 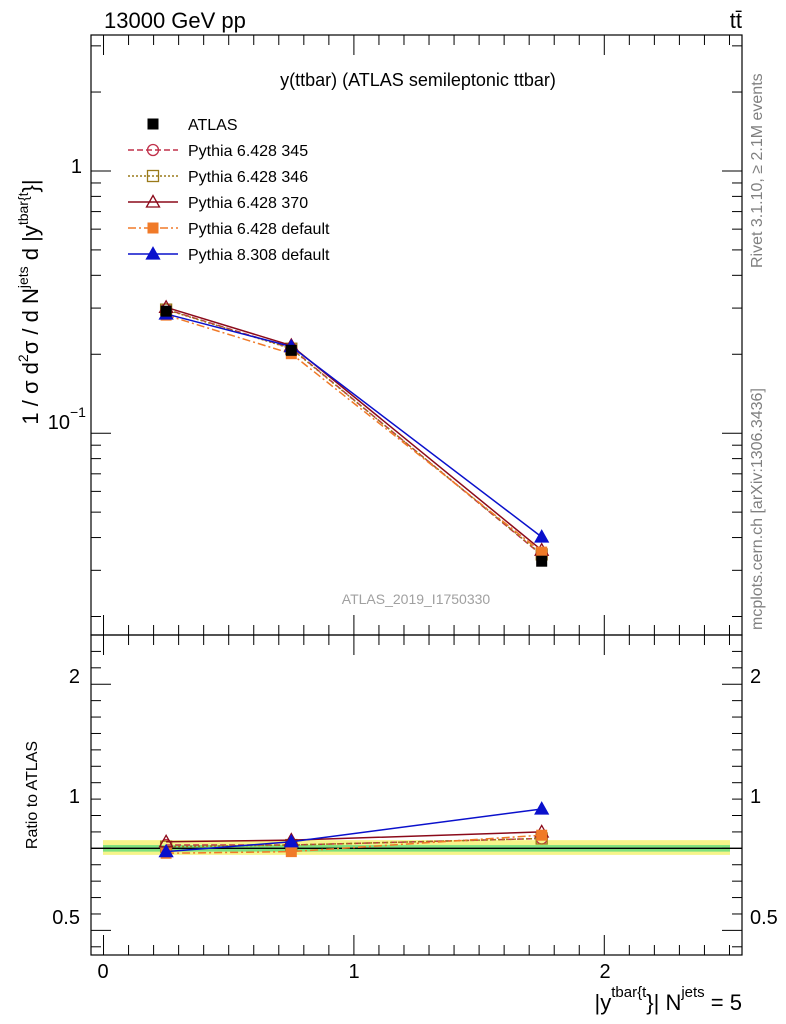 I want to click on x-tick-label-0: 0, so click(x=102, y=972).